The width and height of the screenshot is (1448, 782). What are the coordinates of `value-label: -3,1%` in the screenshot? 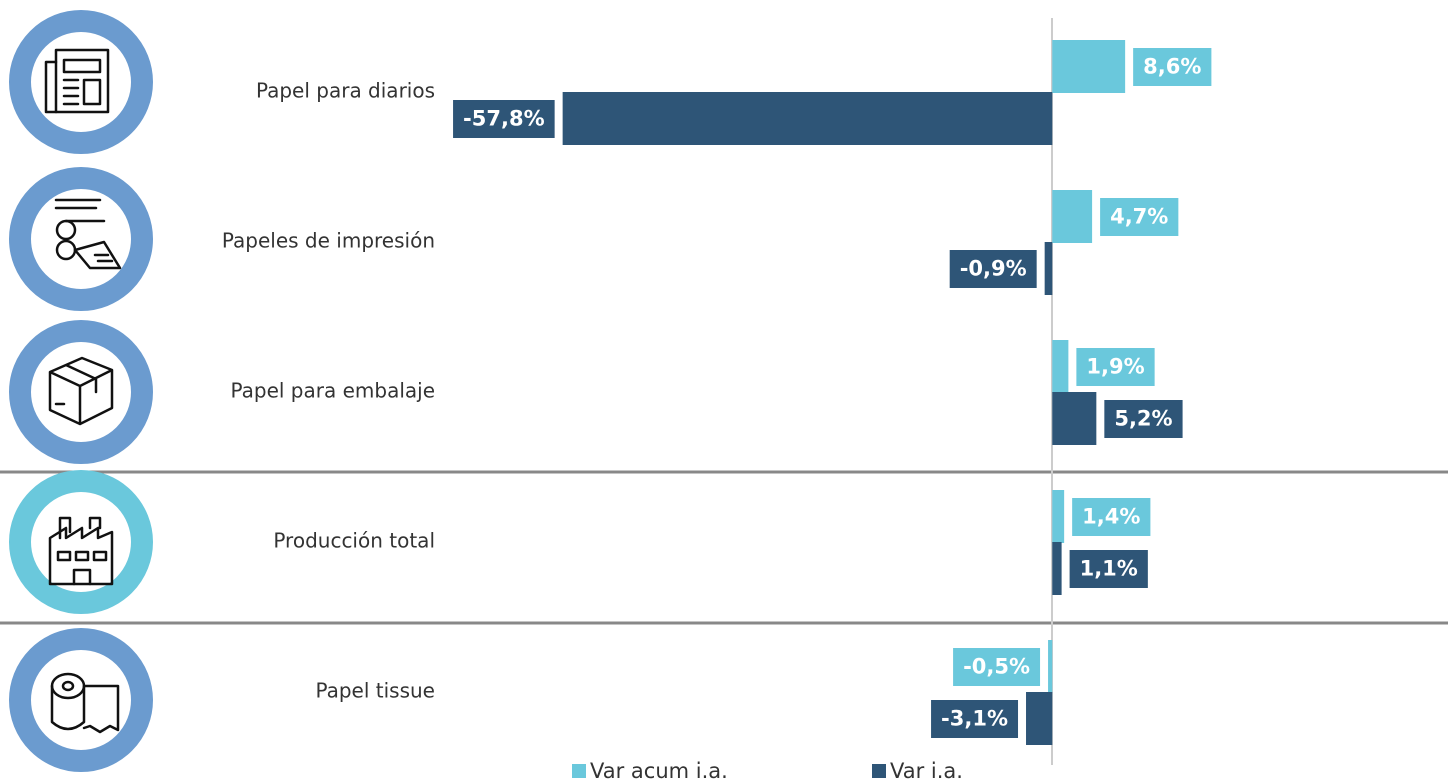 It's located at (975, 719).